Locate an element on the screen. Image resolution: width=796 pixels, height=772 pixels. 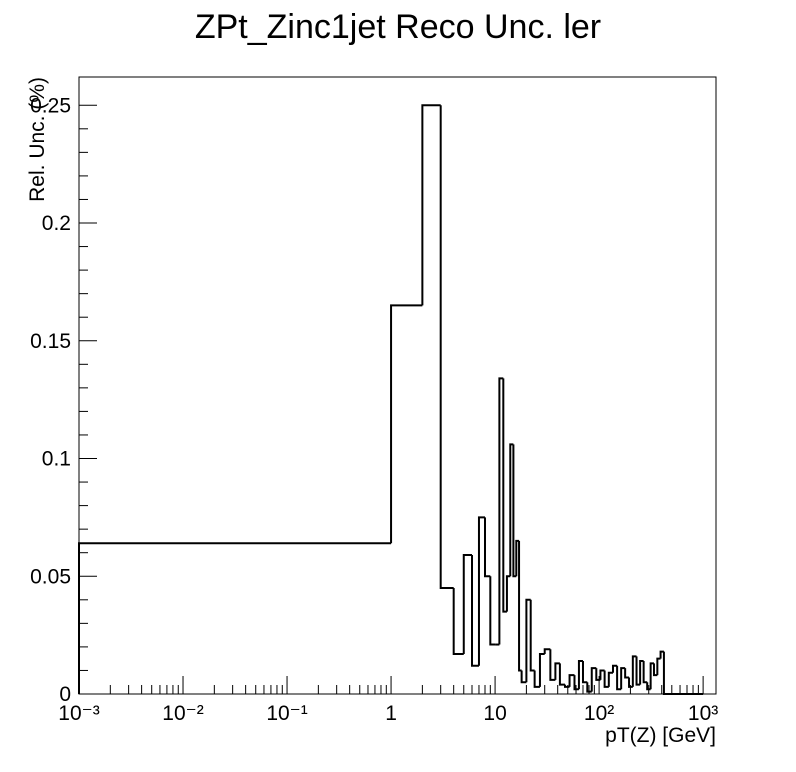
x-axis-label: pT(Z) [GeV] is located at coordinates (660, 735).